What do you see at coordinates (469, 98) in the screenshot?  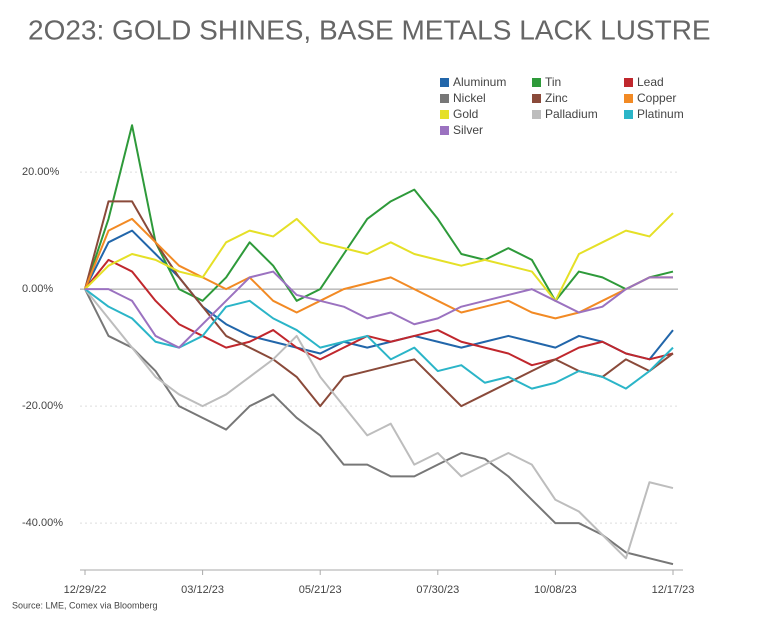 I see `legend-label: Nickel` at bounding box center [469, 98].